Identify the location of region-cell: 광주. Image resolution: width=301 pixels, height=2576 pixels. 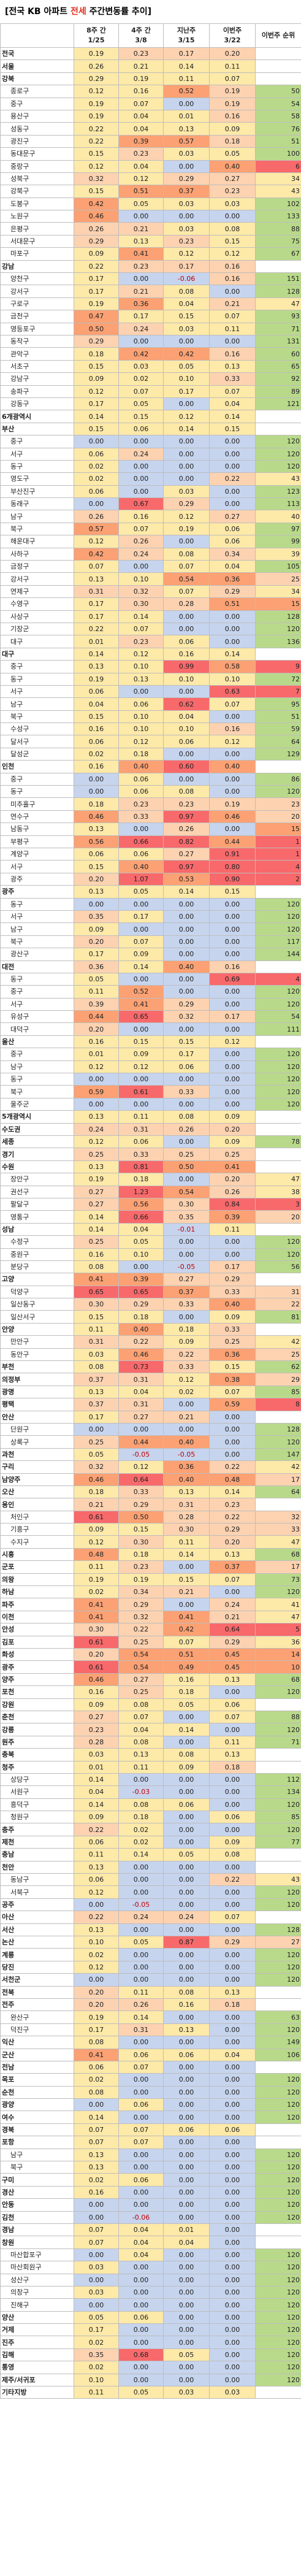
(37, 1667).